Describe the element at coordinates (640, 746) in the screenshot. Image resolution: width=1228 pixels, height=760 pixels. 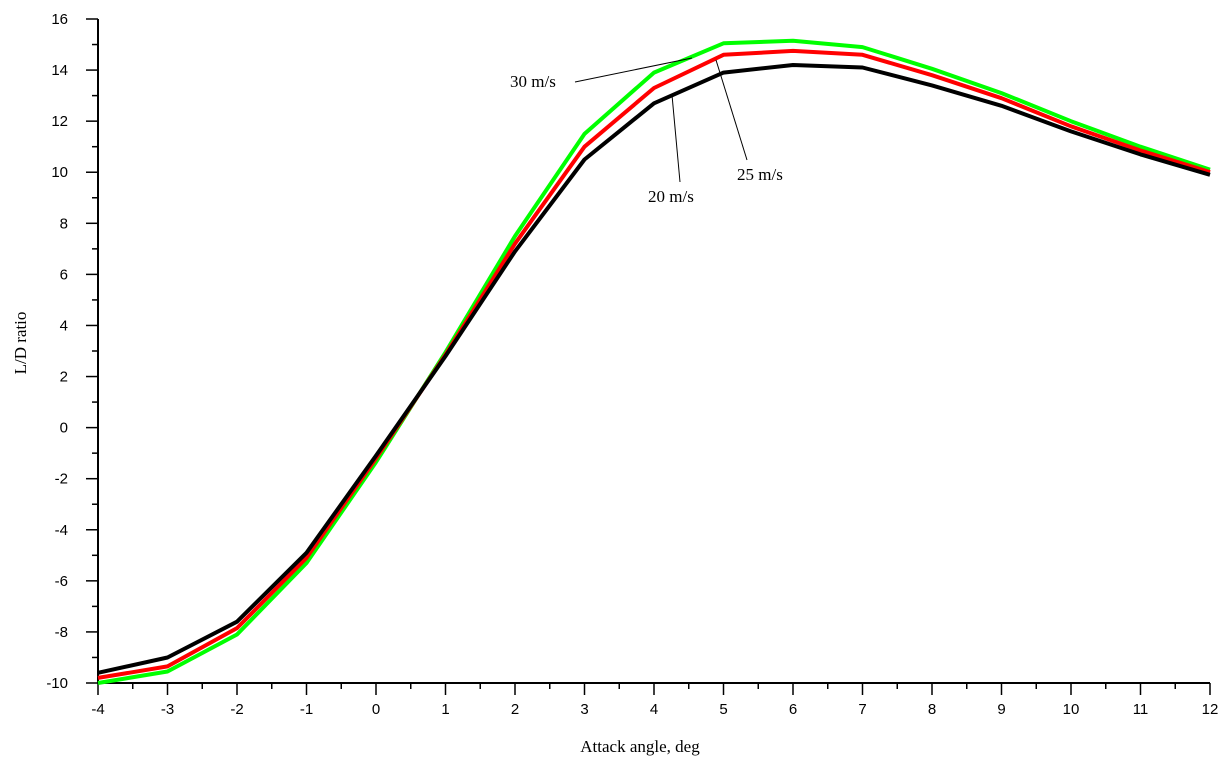
I see `x-axis-title: Attack angle, deg` at that location.